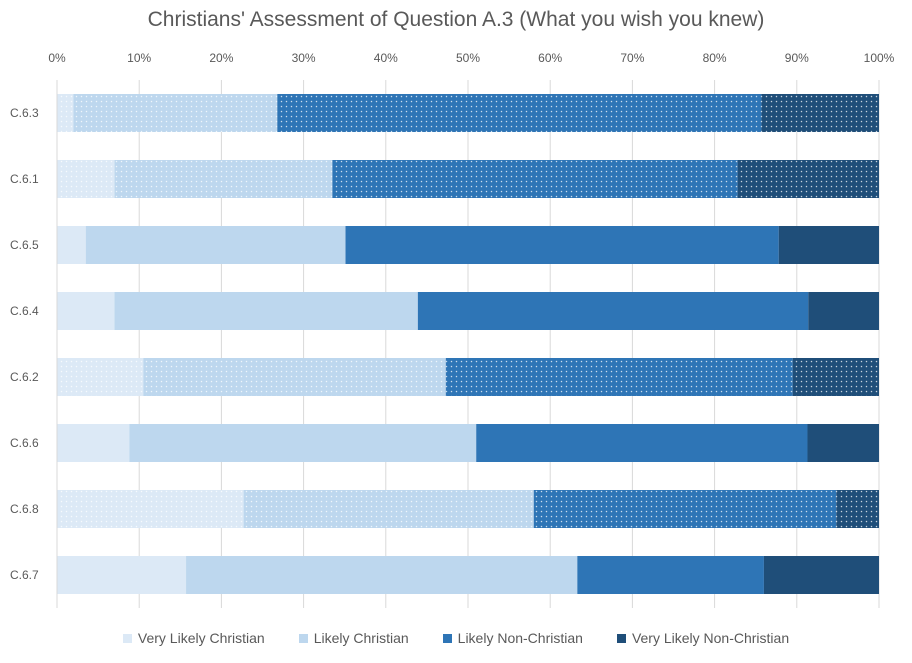 The width and height of the screenshot is (912, 663). What do you see at coordinates (24, 113) in the screenshot?
I see `y-tick-label: C.6.3` at bounding box center [24, 113].